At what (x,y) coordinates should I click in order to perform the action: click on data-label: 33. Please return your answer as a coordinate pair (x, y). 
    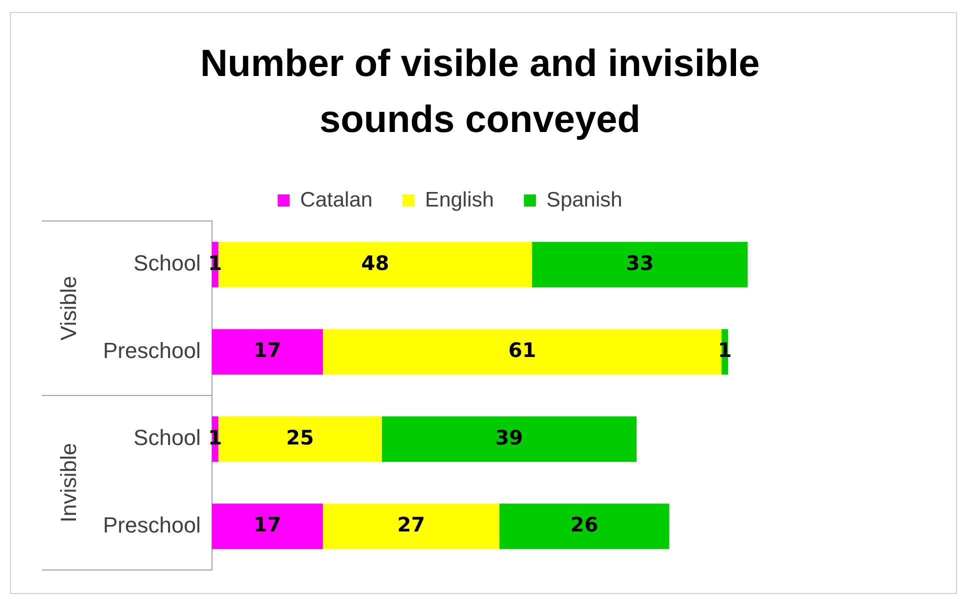
    Looking at the image, I should click on (640, 262).